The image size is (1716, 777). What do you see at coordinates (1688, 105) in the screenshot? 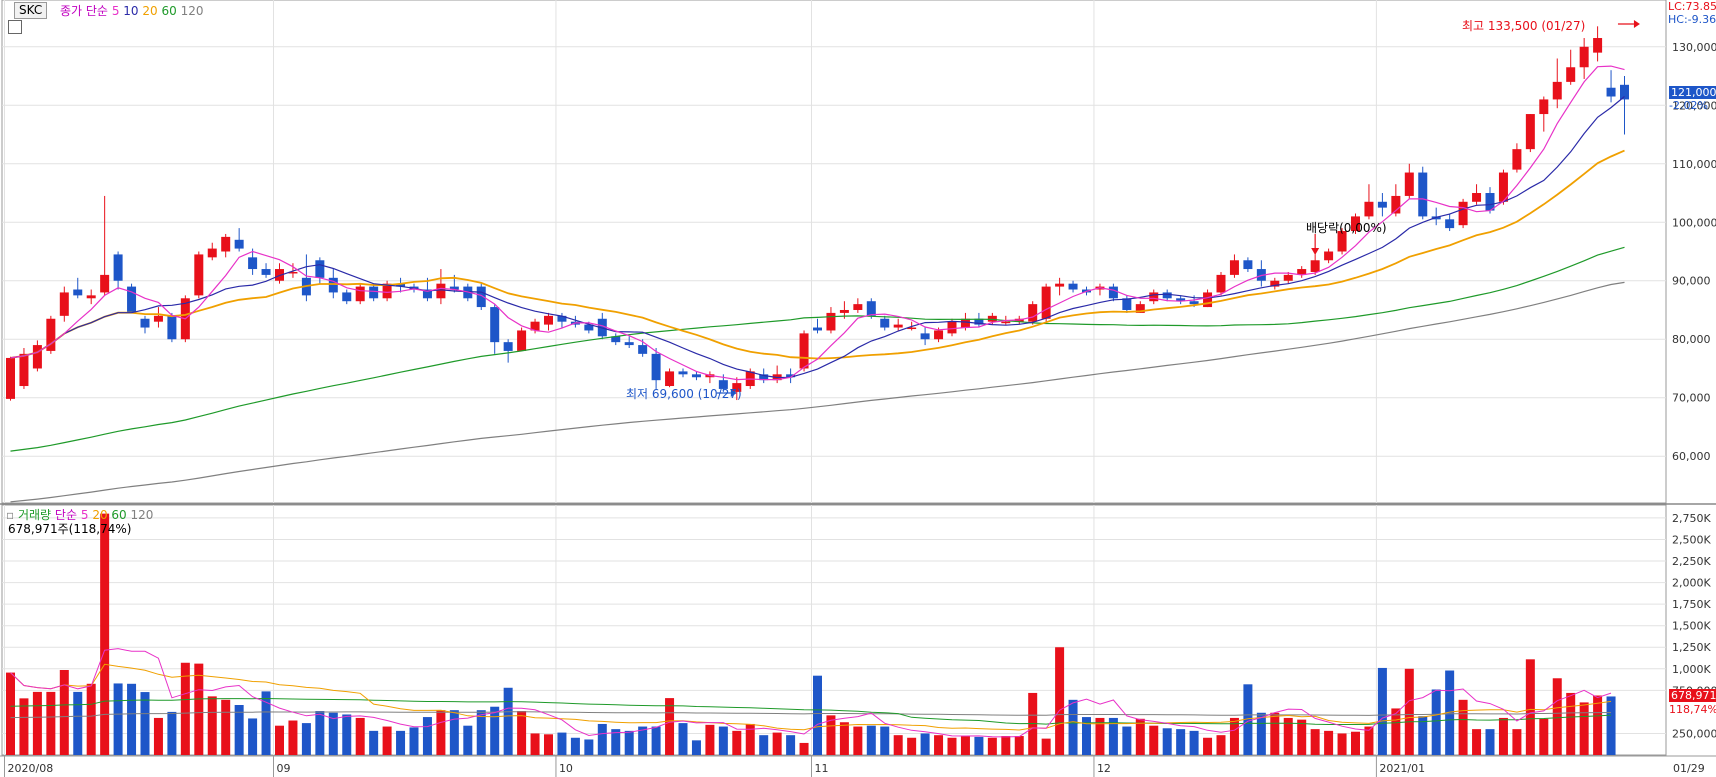
I see `last-change-tag: -2.02%` at bounding box center [1688, 105].